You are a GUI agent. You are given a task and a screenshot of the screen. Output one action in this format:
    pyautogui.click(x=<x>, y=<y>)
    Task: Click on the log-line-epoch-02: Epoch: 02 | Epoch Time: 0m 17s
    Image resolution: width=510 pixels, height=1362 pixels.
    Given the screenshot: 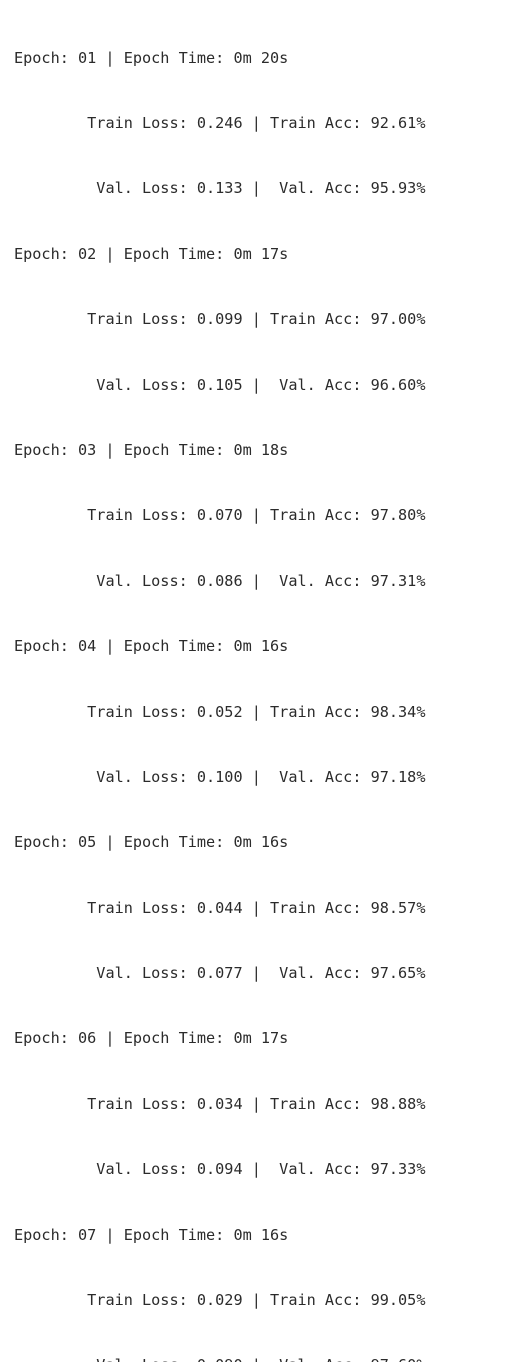 What is the action you would take?
    pyautogui.click(x=151, y=253)
    